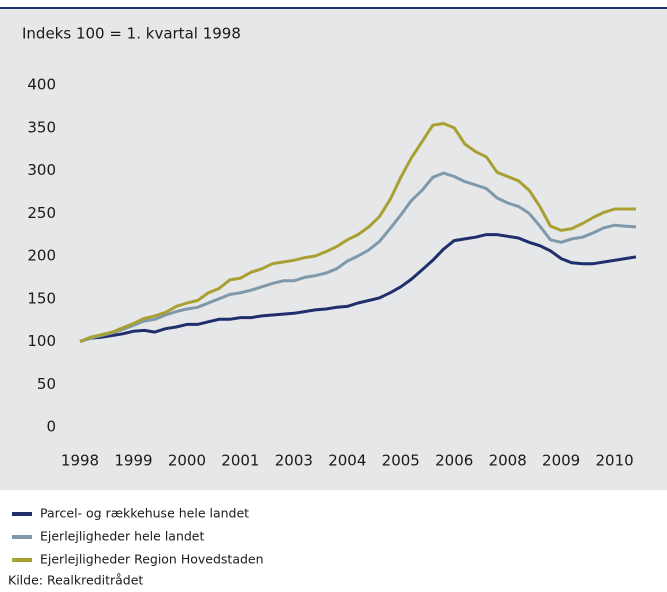  What do you see at coordinates (401, 461) in the screenshot?
I see `x-tick-label: 2005` at bounding box center [401, 461].